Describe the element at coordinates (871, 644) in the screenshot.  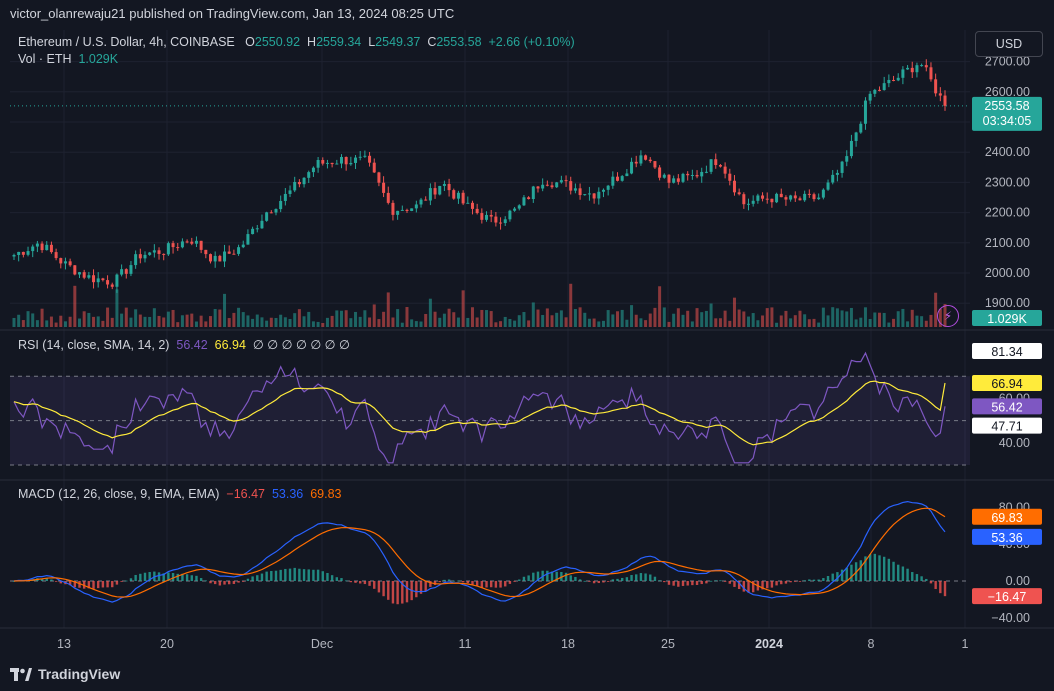
I see `time-tick-label: 8` at that location.